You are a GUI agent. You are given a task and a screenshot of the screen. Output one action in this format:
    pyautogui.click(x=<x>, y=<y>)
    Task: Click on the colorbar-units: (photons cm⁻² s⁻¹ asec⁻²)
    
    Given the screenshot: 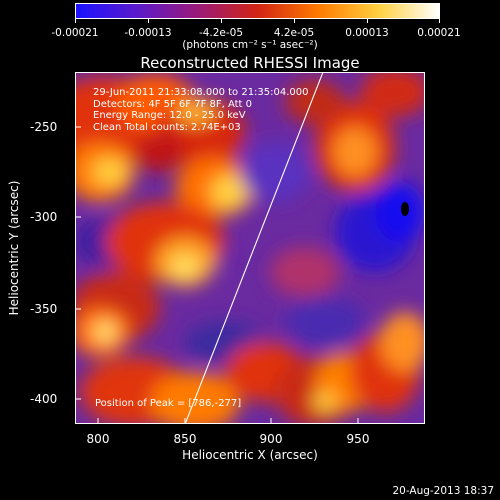 What is the action you would take?
    pyautogui.click(x=250, y=45)
    